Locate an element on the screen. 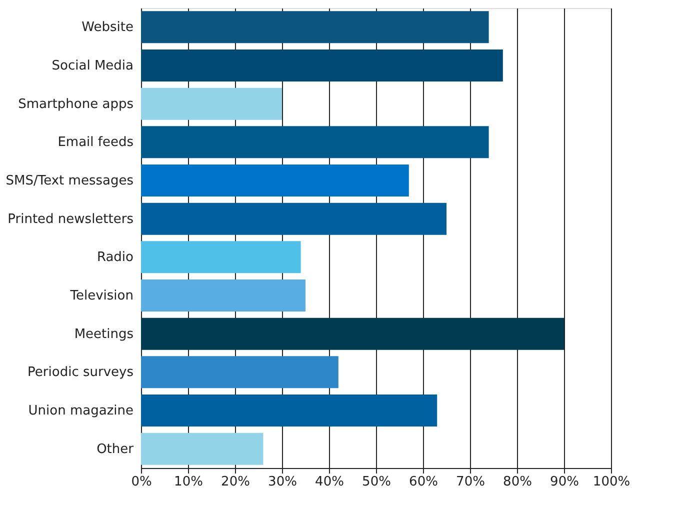 The width and height of the screenshot is (682, 516). x-tick-label: 50% is located at coordinates (376, 482).